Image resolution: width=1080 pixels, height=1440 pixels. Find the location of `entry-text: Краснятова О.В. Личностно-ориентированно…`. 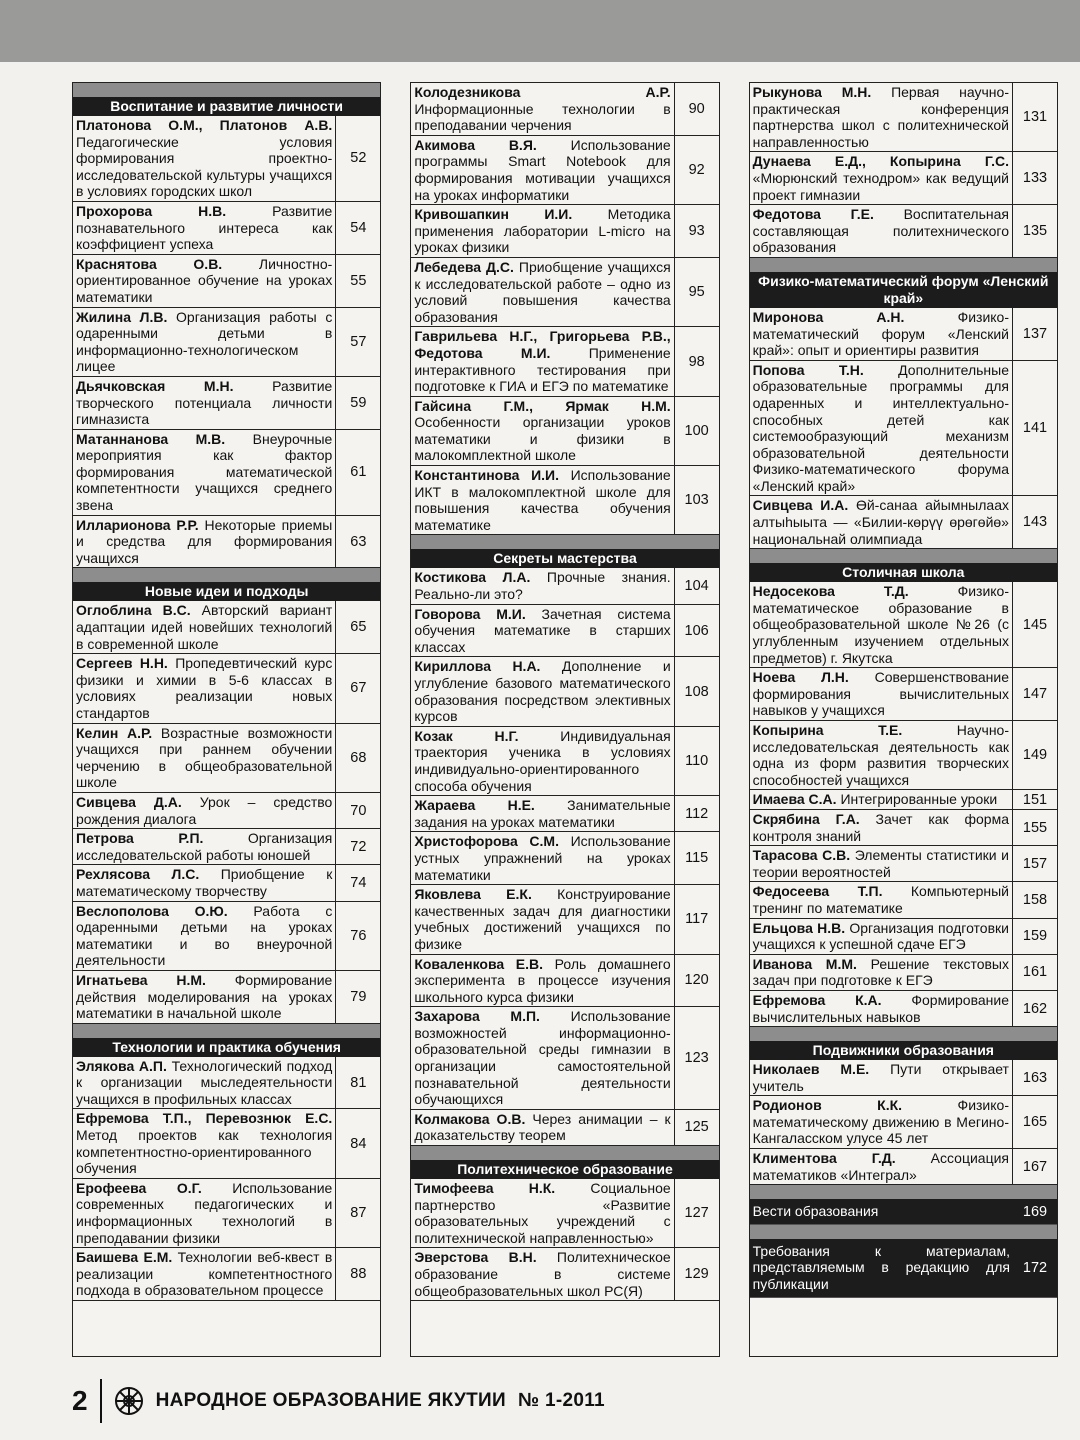

entry-text: Краснятова О.В. Личностно-ориентированно… is located at coordinates (205, 280).